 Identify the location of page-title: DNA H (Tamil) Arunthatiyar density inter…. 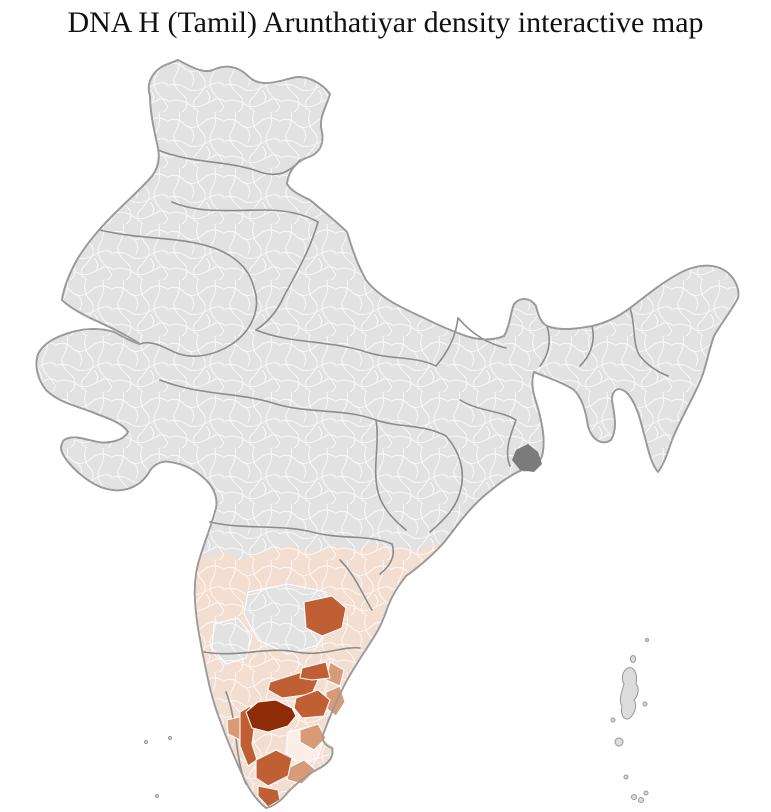
(385, 22).